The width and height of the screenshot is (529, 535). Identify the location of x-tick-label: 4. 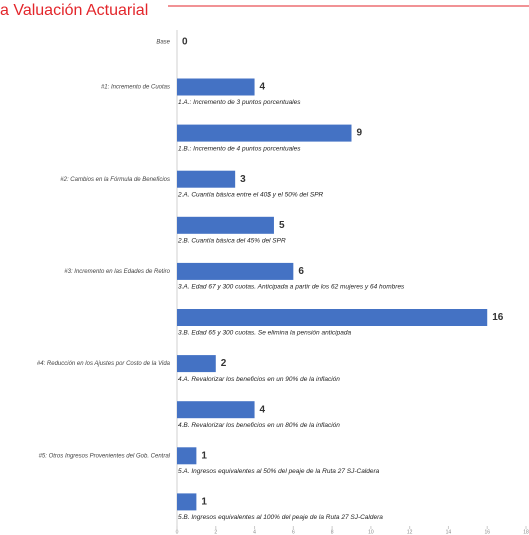
(254, 532).